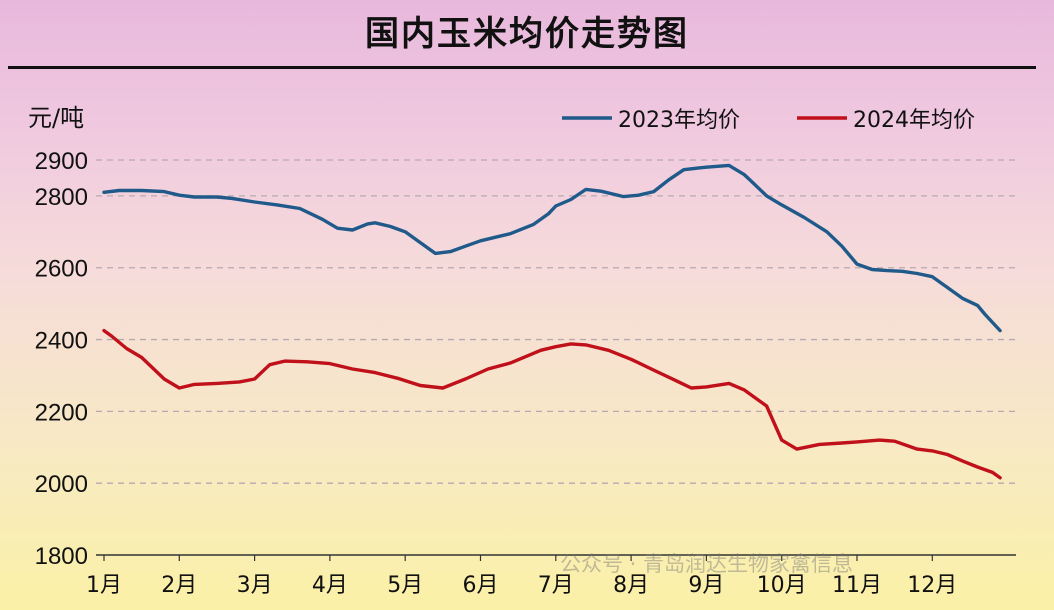 The image size is (1054, 610). Describe the element at coordinates (405, 585) in the screenshot. I see `x-tick-label: 5月` at that location.